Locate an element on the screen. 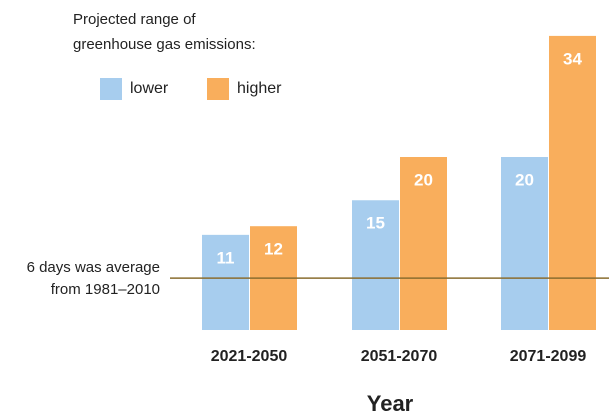 The height and width of the screenshot is (417, 609). data-label: 11 is located at coordinates (226, 257).